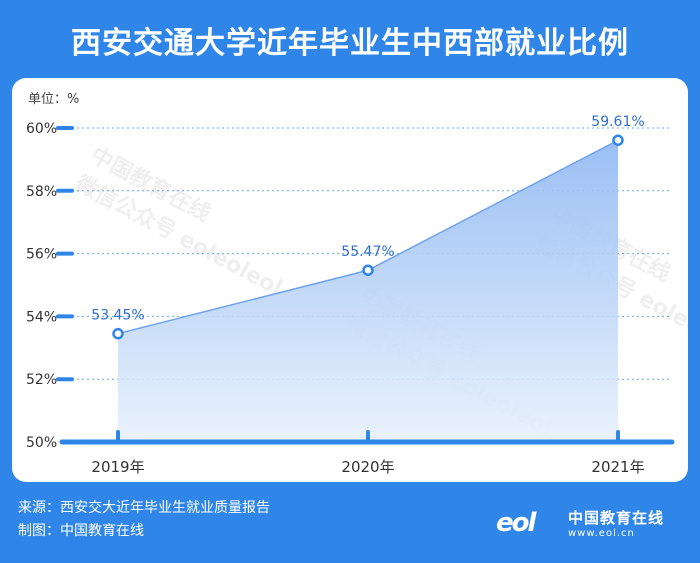 The image size is (700, 563). What do you see at coordinates (117, 316) in the screenshot?
I see `data-label: 53.45%` at bounding box center [117, 316].